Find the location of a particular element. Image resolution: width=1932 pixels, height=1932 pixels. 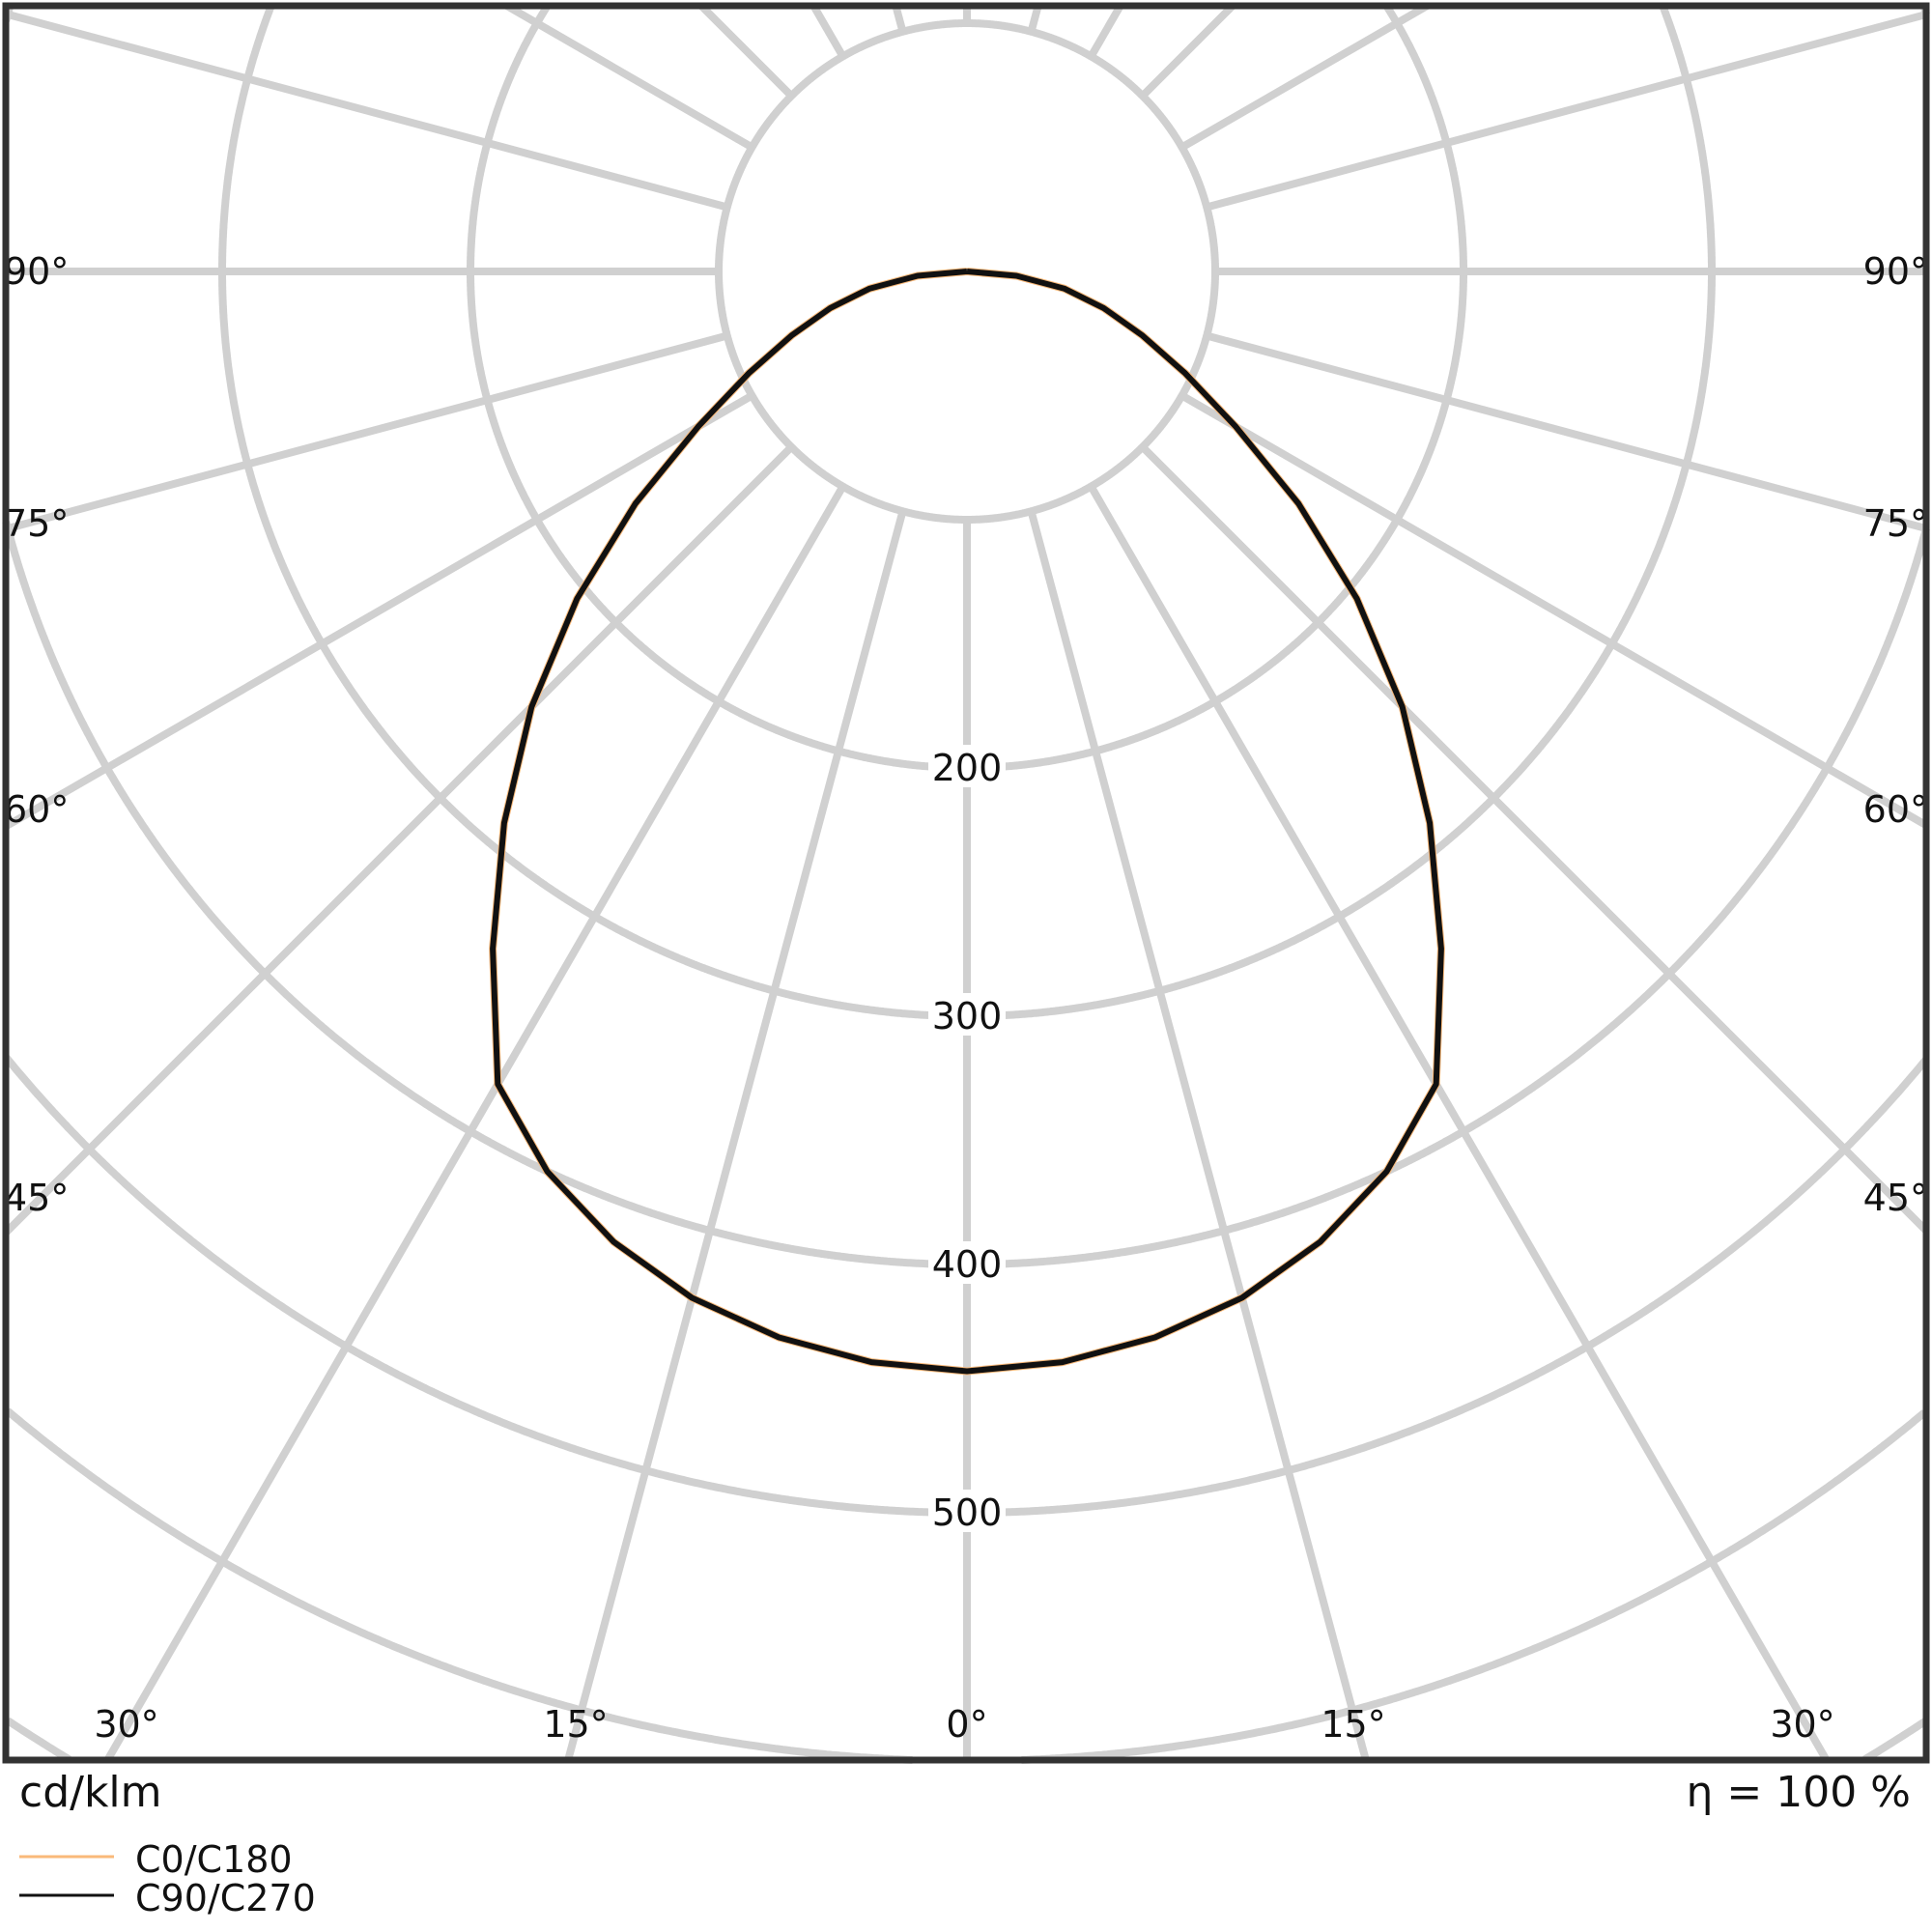

unit-label: cd/klm is located at coordinates (90, 1792).